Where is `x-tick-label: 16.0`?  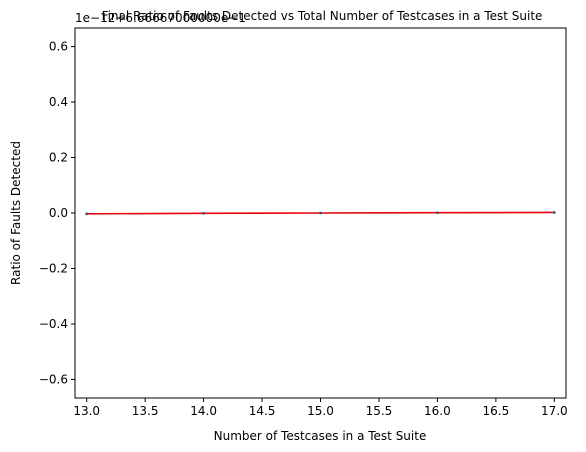 x-tick-label: 16.0 is located at coordinates (437, 411).